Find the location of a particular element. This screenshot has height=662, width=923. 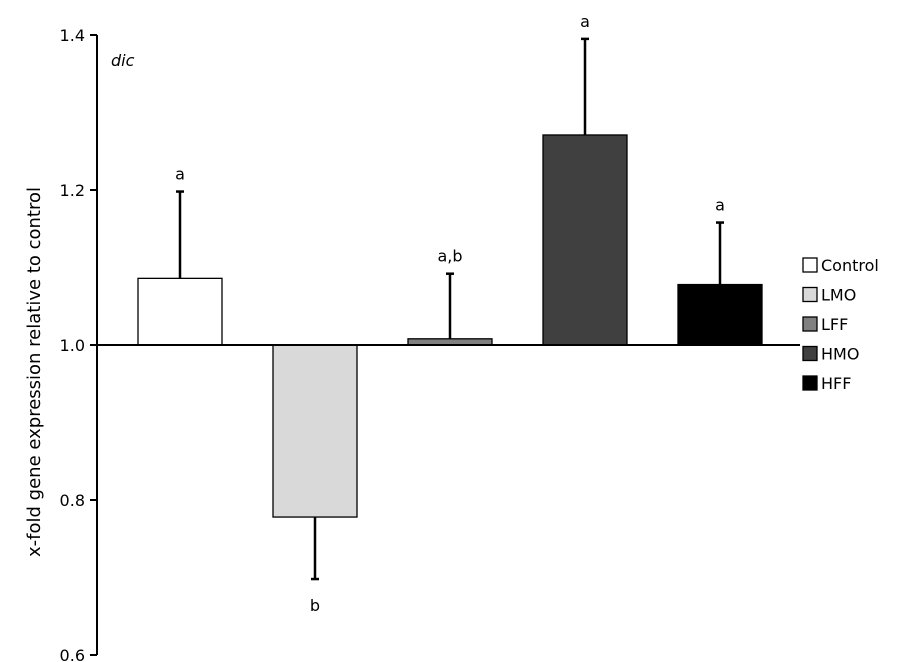

legend-swatch-hff is located at coordinates (810, 383).